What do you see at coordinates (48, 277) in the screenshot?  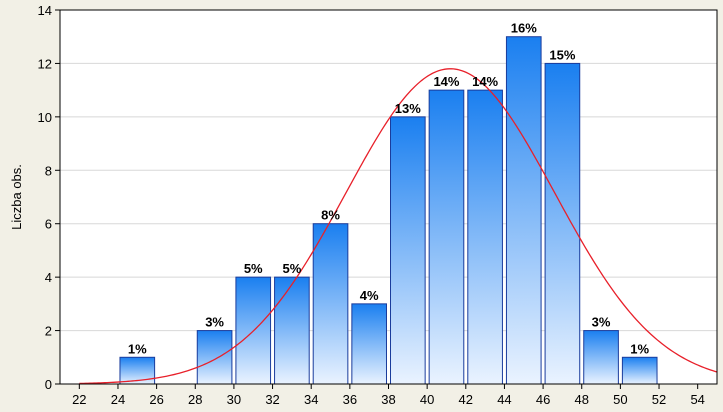 I see `y-tick-label: 4` at bounding box center [48, 277].